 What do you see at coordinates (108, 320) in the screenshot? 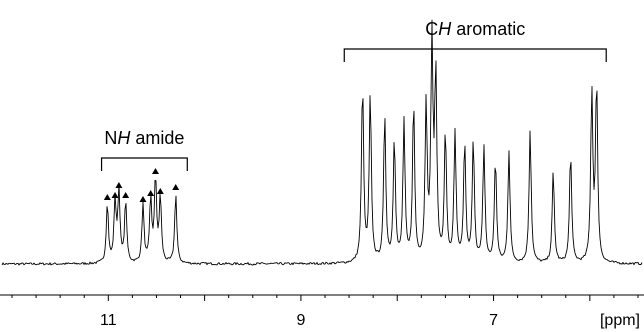
I see `x-tick-label: 11` at bounding box center [108, 320].